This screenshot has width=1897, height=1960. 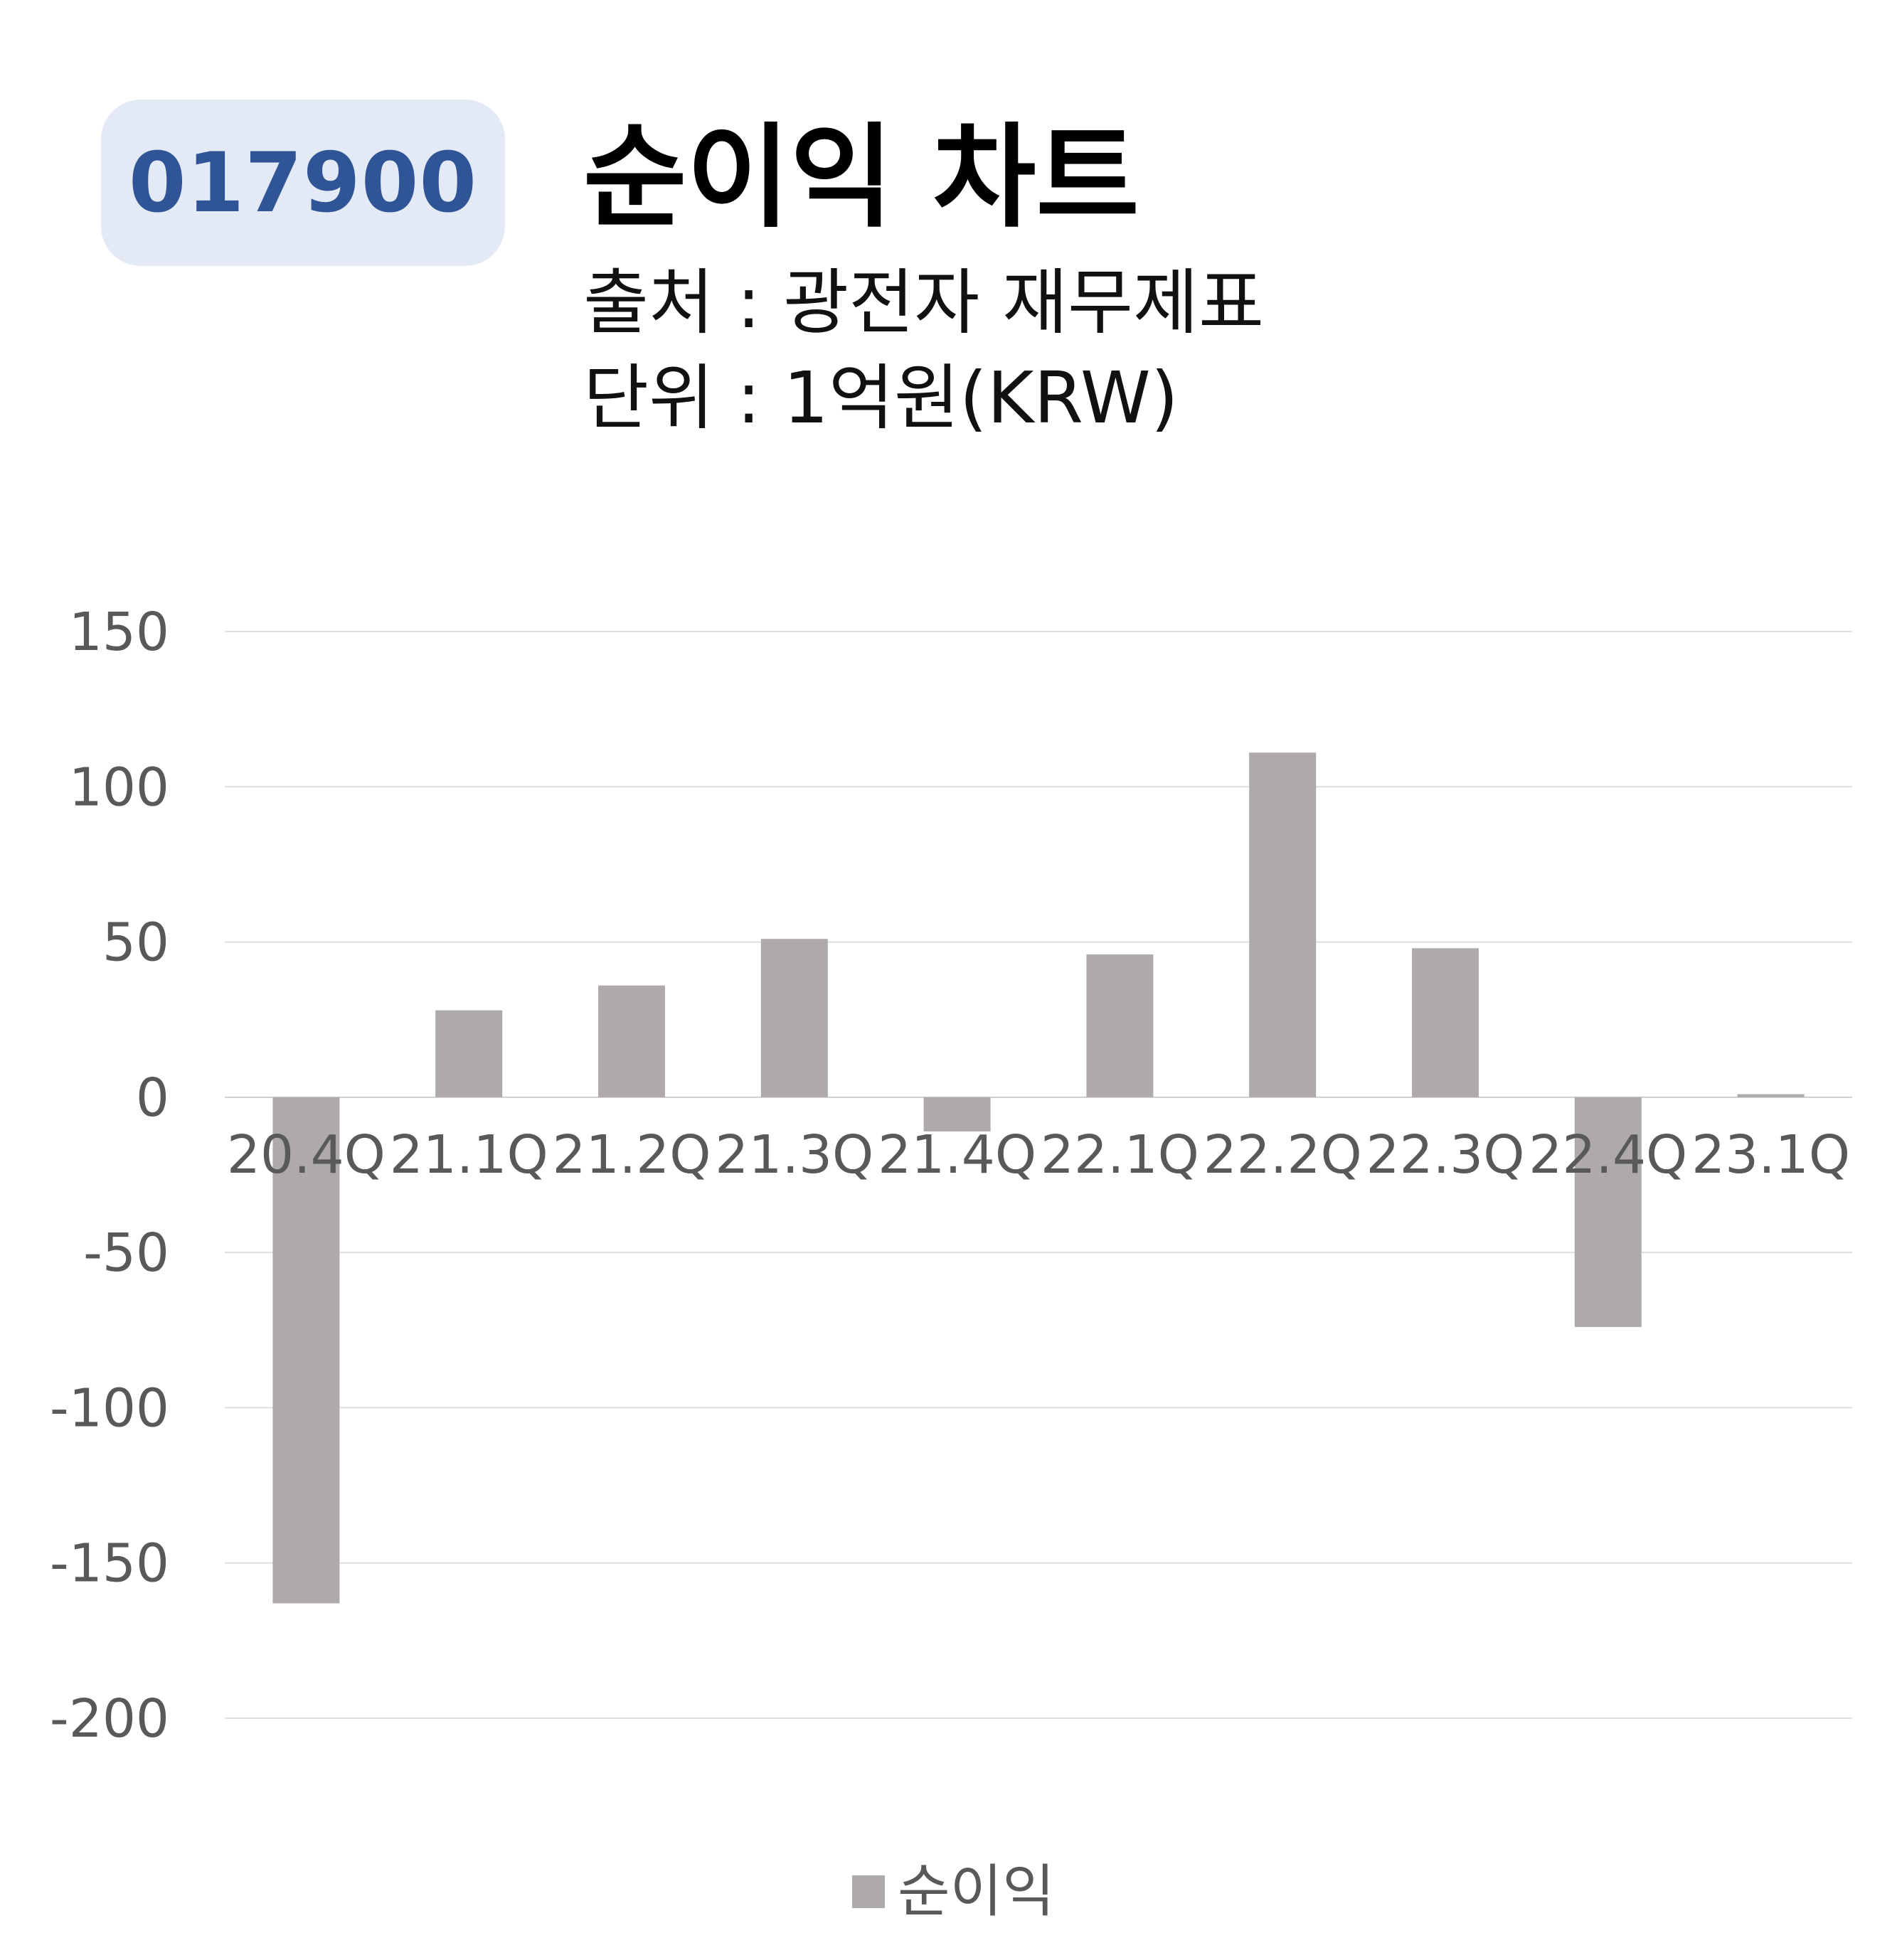 What do you see at coordinates (977, 1891) in the screenshot?
I see `legend-label: 순이익` at bounding box center [977, 1891].